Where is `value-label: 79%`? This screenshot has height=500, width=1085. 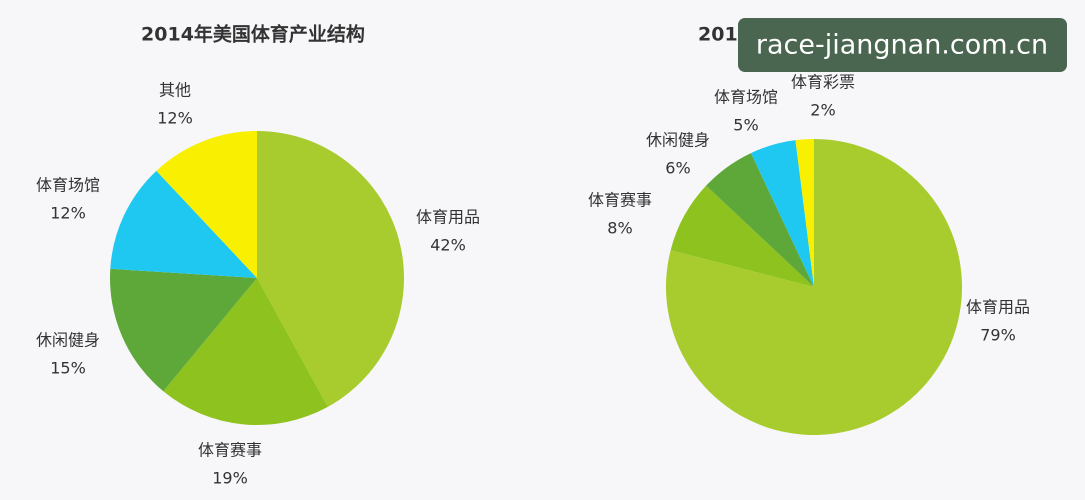
value-label: 79% is located at coordinates (998, 335).